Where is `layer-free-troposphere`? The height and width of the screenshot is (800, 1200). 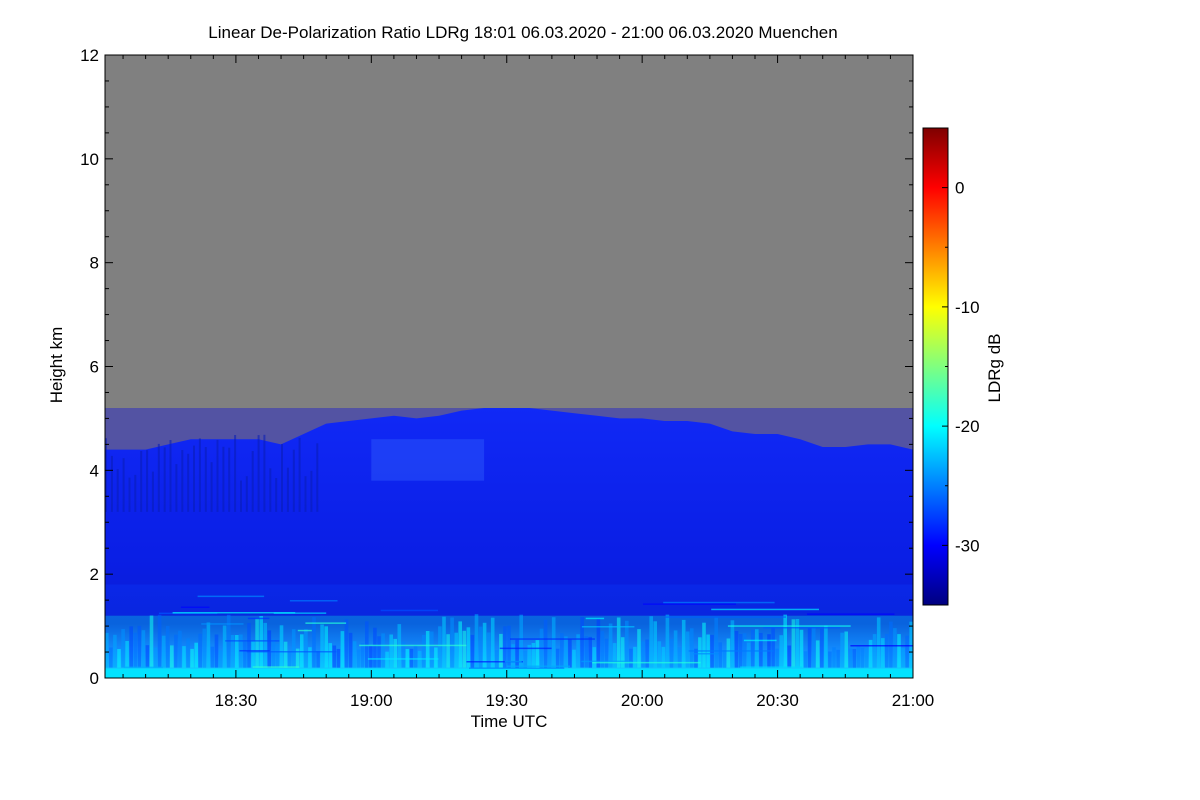 layer-free-troposphere is located at coordinates (509, 496).